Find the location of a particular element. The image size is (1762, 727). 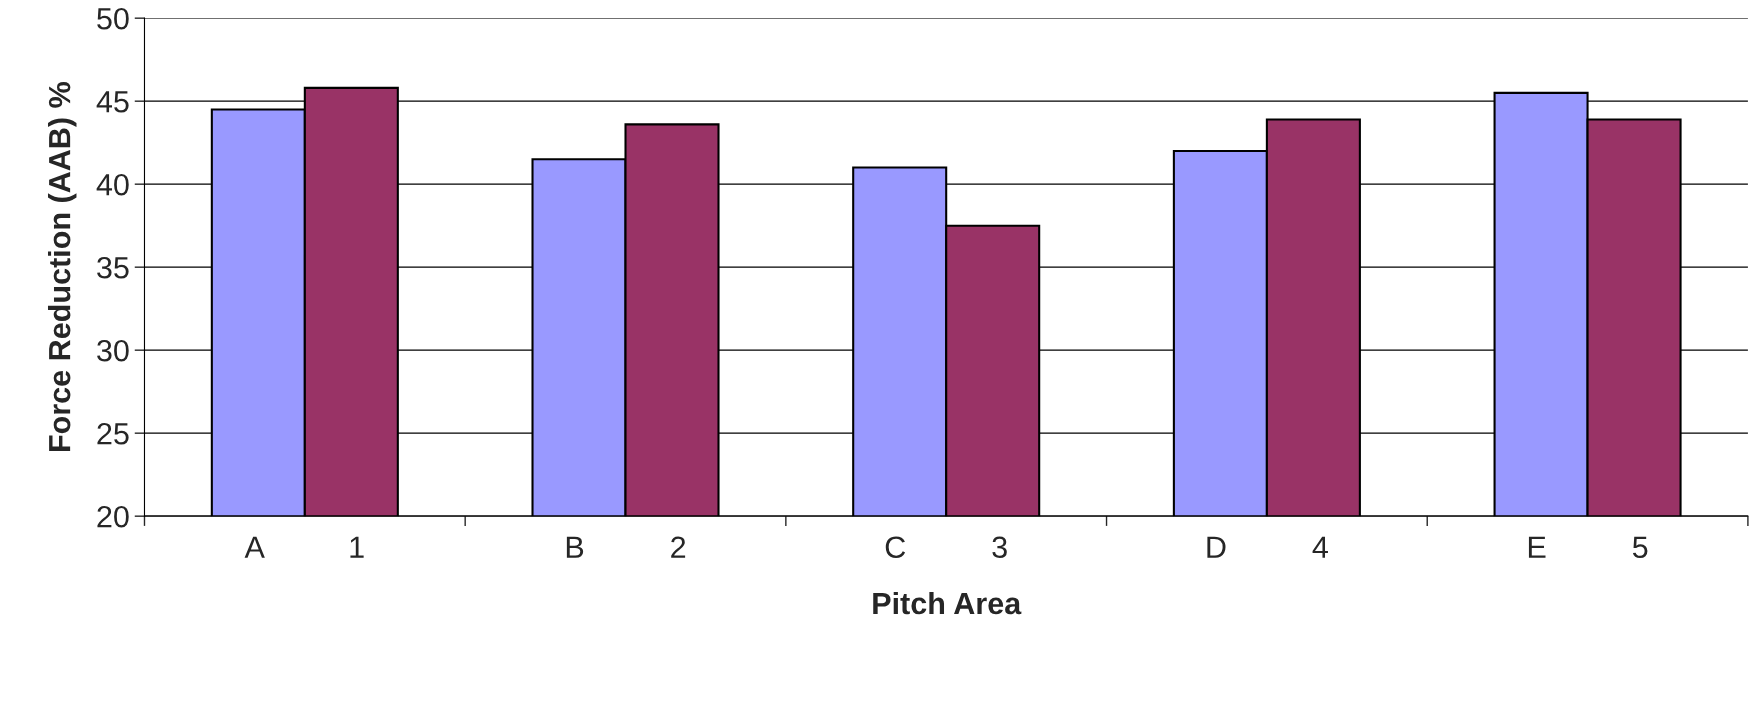

y-tick-label: 35 is located at coordinates (113, 267).